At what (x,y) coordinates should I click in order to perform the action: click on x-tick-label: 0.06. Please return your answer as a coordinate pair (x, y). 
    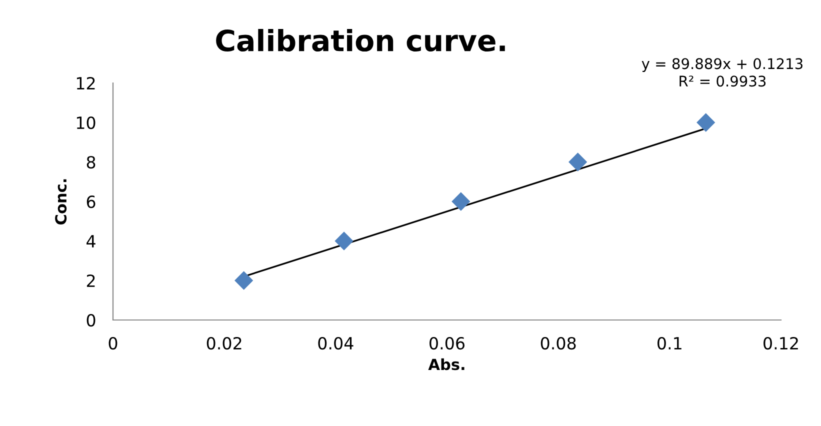
    Looking at the image, I should click on (447, 343).